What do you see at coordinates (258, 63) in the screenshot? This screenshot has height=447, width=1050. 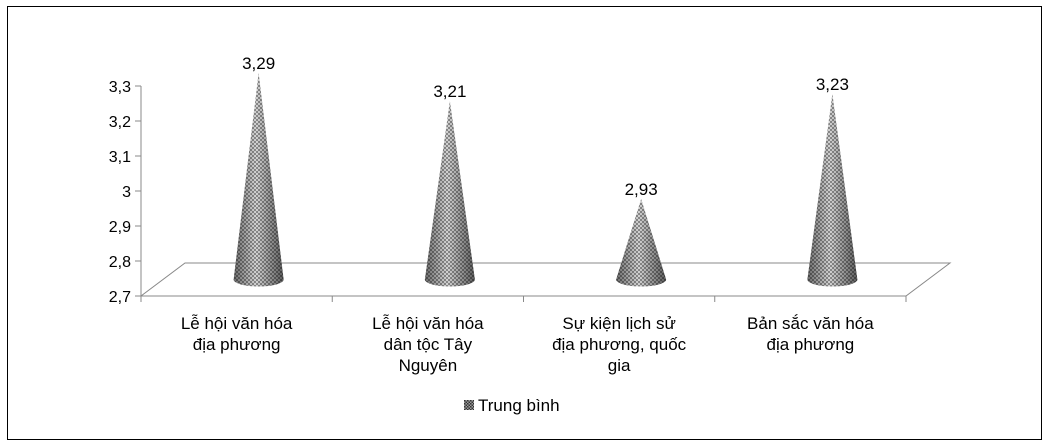 I see `data-label: 3,29` at bounding box center [258, 63].